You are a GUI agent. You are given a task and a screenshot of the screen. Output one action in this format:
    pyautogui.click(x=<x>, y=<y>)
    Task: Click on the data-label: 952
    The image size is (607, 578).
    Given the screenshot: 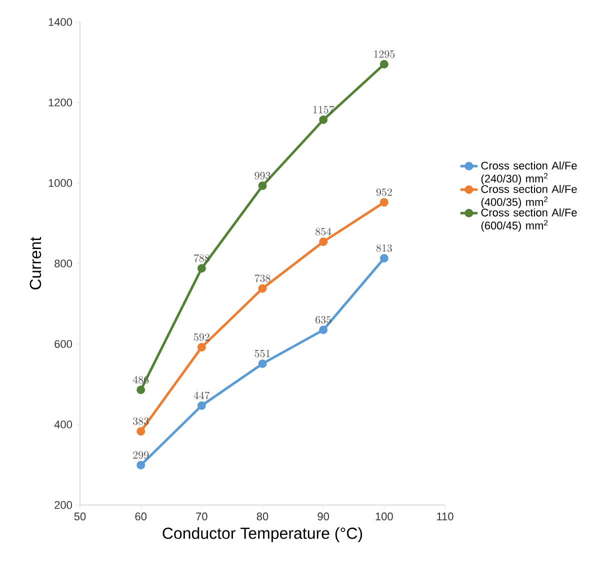 What is the action you would take?
    pyautogui.click(x=384, y=192)
    